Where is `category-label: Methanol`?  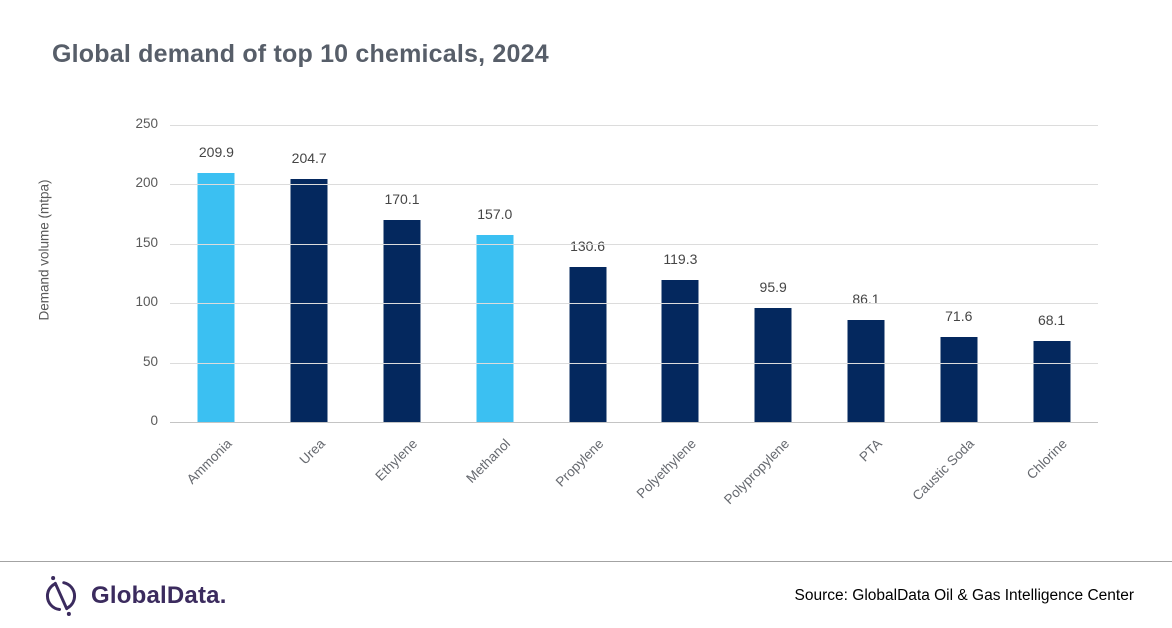
category-label: Methanol is located at coordinates (488, 461).